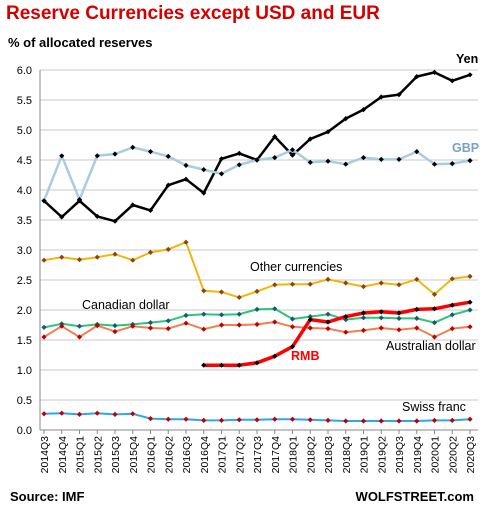 The image size is (492, 520). Describe the element at coordinates (126, 305) in the screenshot. I see `series-label: Canadian dollar` at that location.